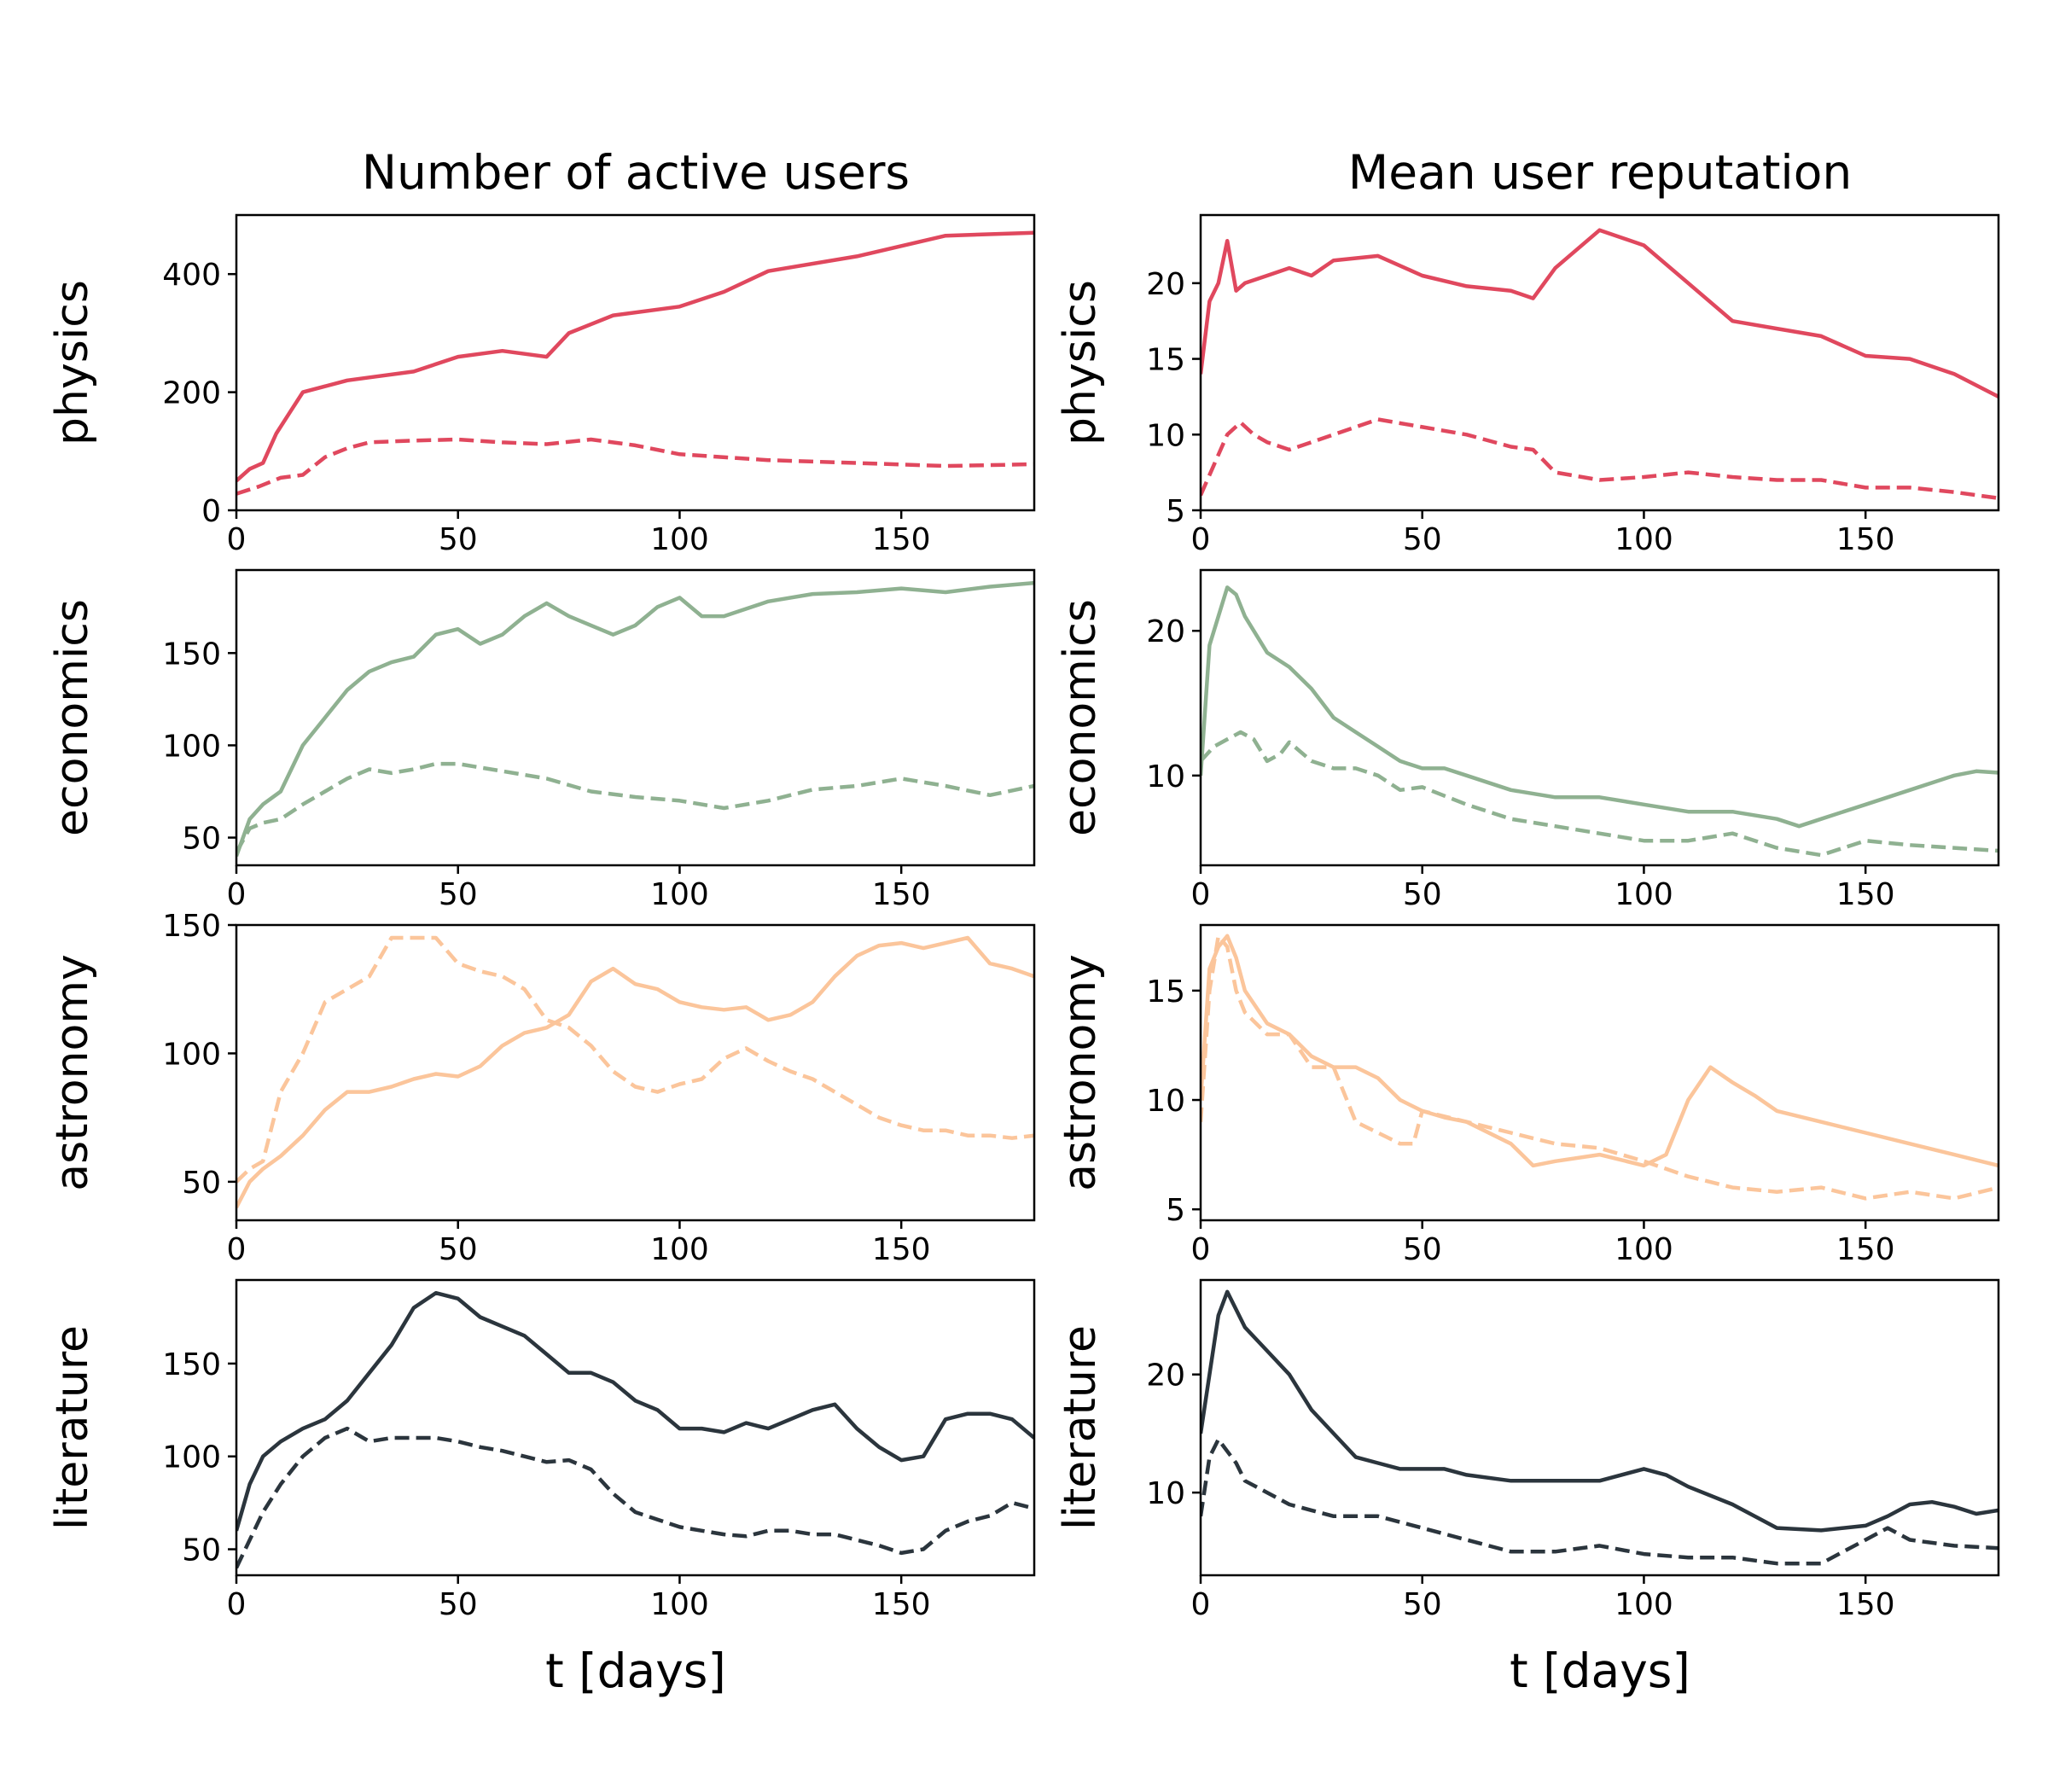 The image size is (2048, 1792). Describe the element at coordinates (635, 1411) in the screenshot. I see `series-line-literature-active-users-solid` at that location.